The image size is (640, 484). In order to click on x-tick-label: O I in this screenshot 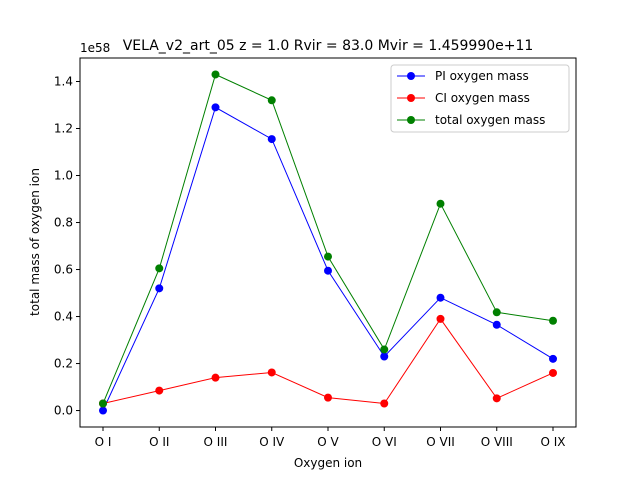, I will do `click(103, 442)`.